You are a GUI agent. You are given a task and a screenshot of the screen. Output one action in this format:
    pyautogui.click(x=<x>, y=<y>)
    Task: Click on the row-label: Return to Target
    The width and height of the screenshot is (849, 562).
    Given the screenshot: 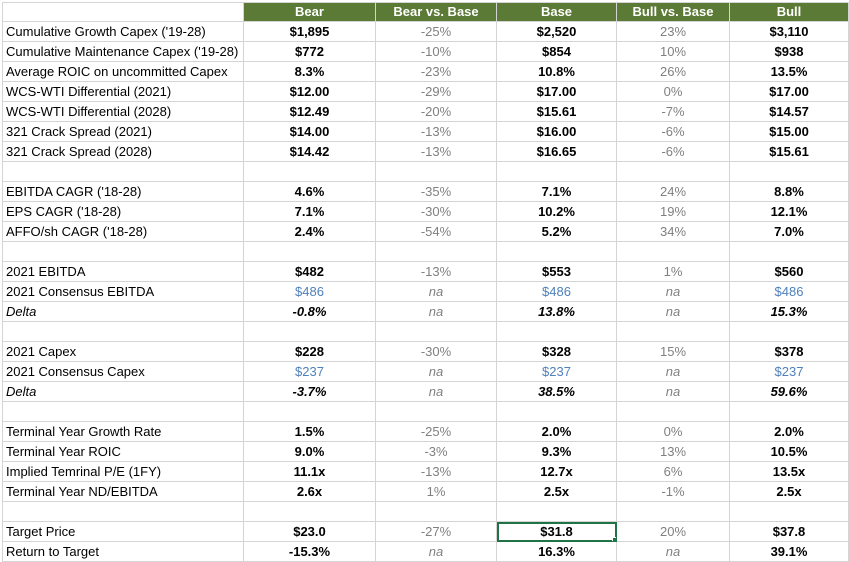 What is the action you would take?
    pyautogui.click(x=123, y=551)
    